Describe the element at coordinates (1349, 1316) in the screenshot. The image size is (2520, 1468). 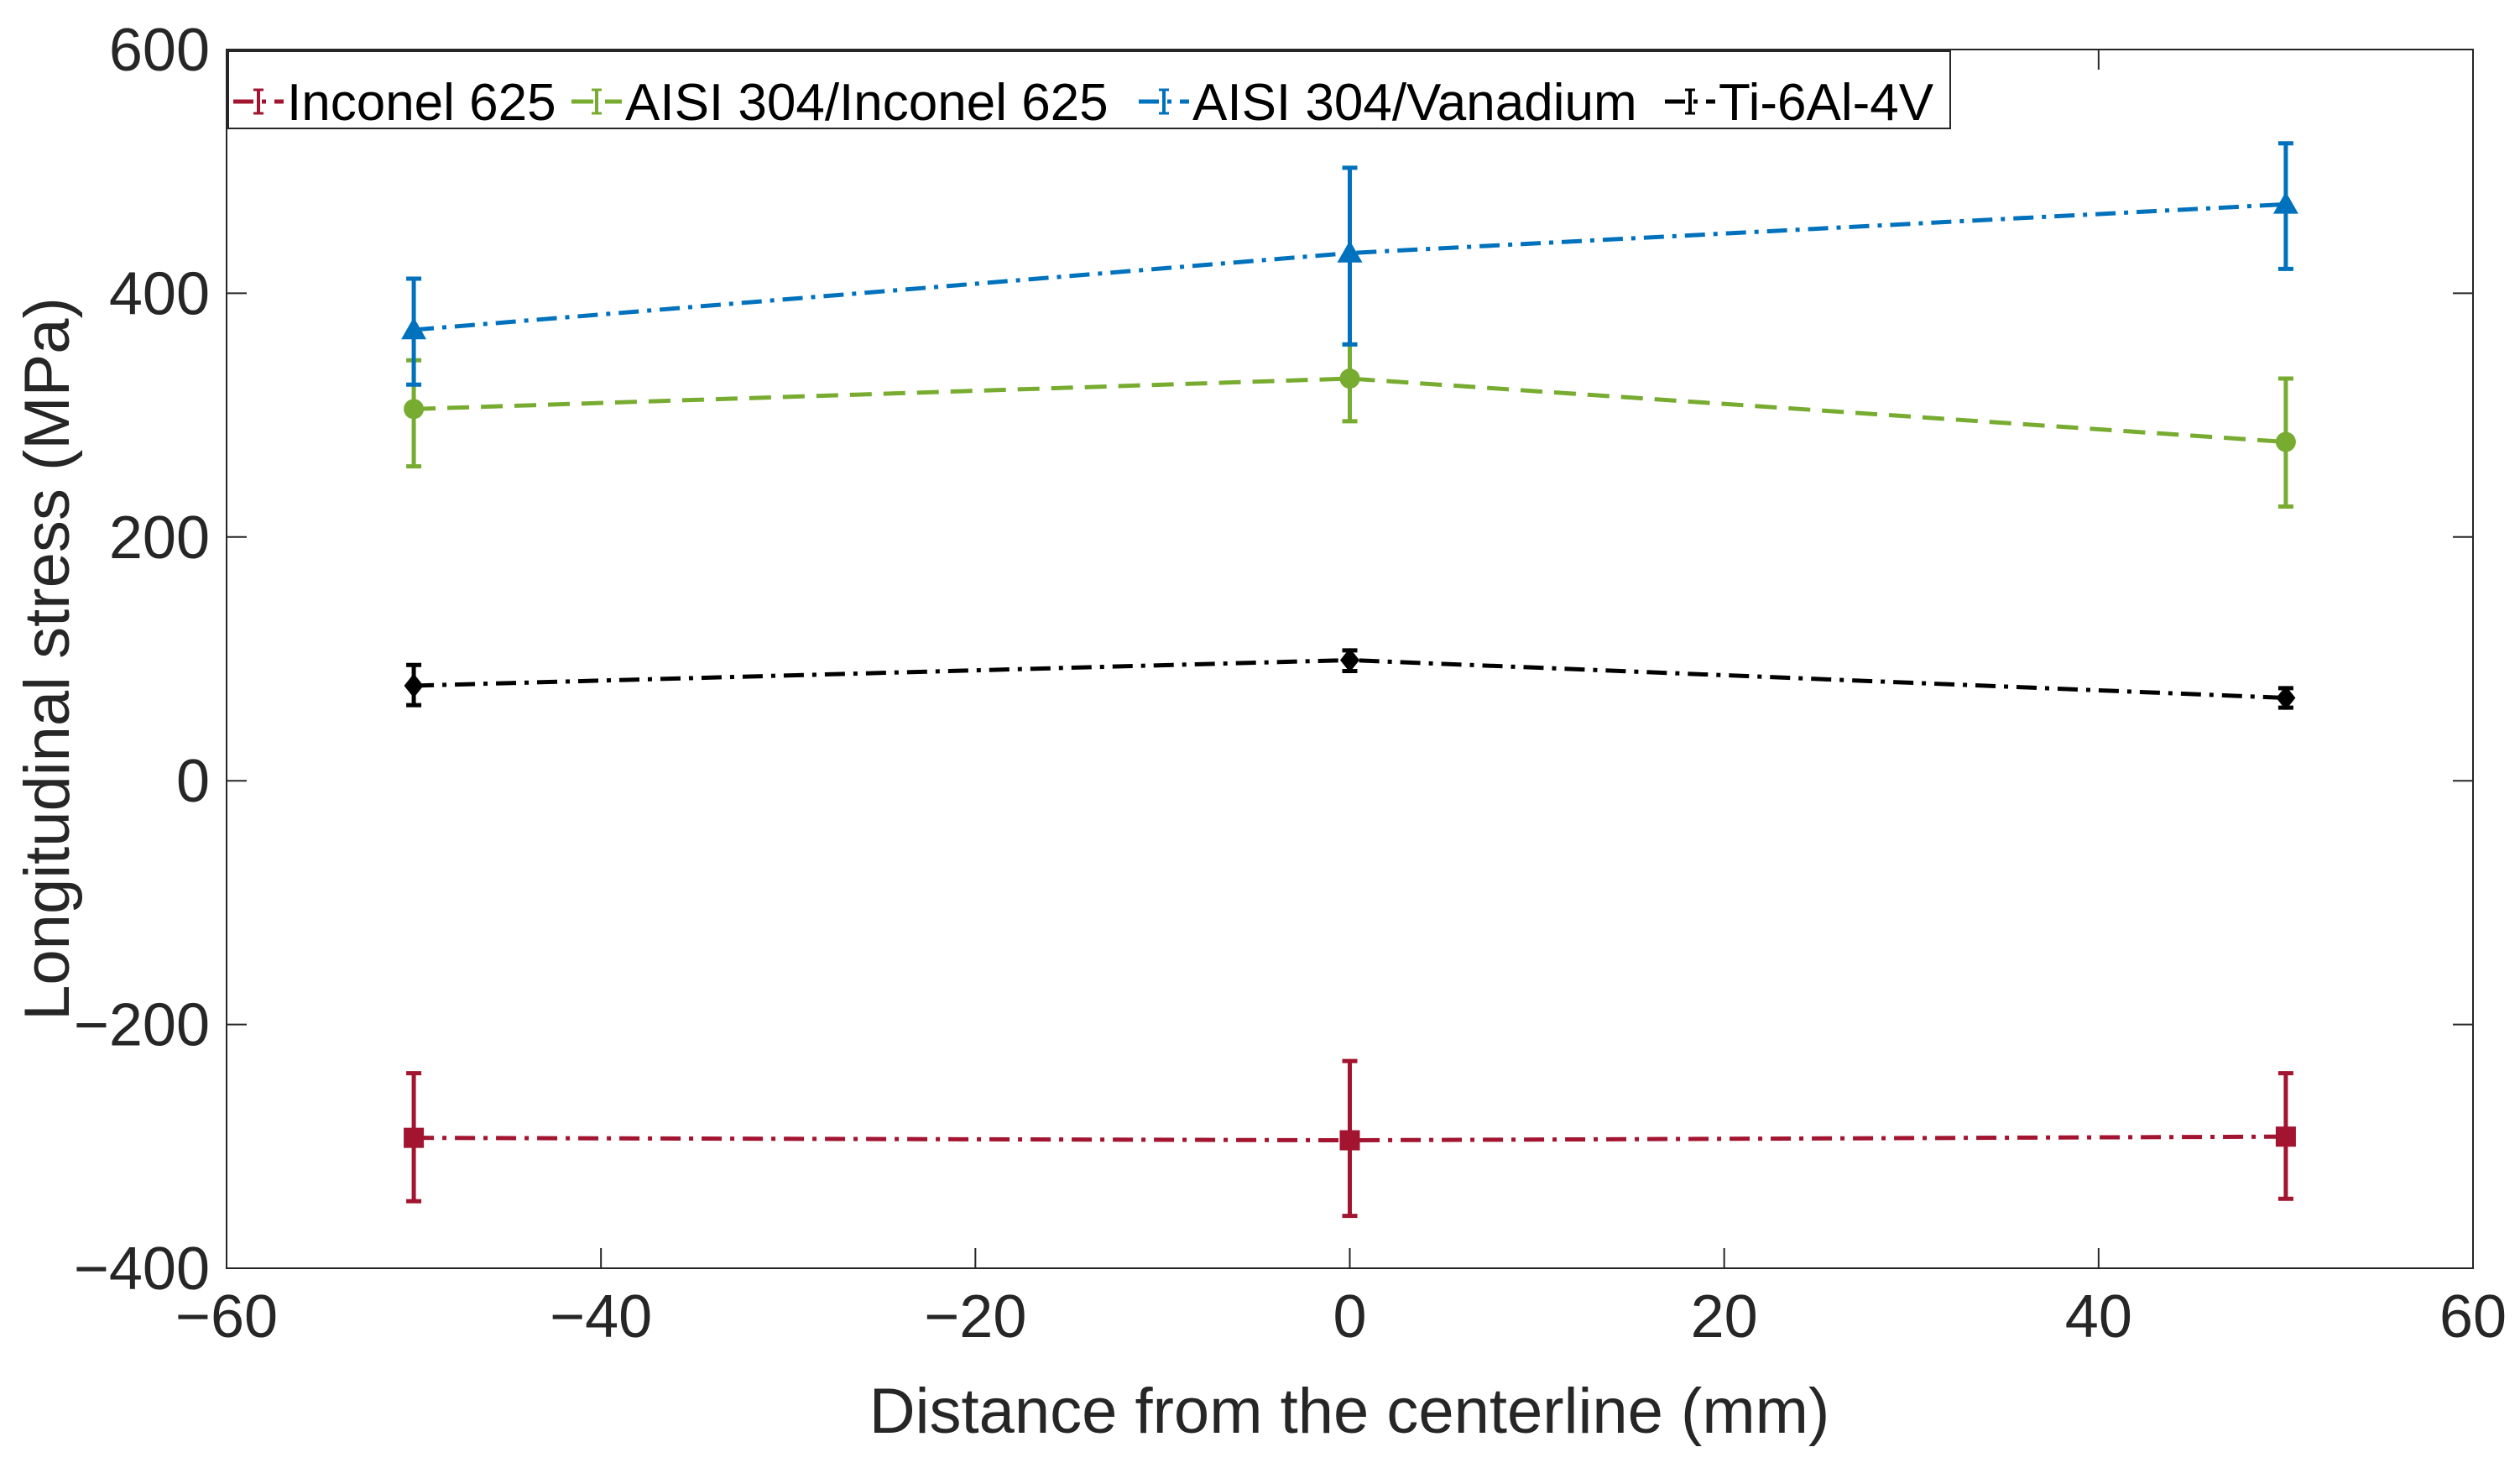
I see `x-tick-label: 0` at that location.